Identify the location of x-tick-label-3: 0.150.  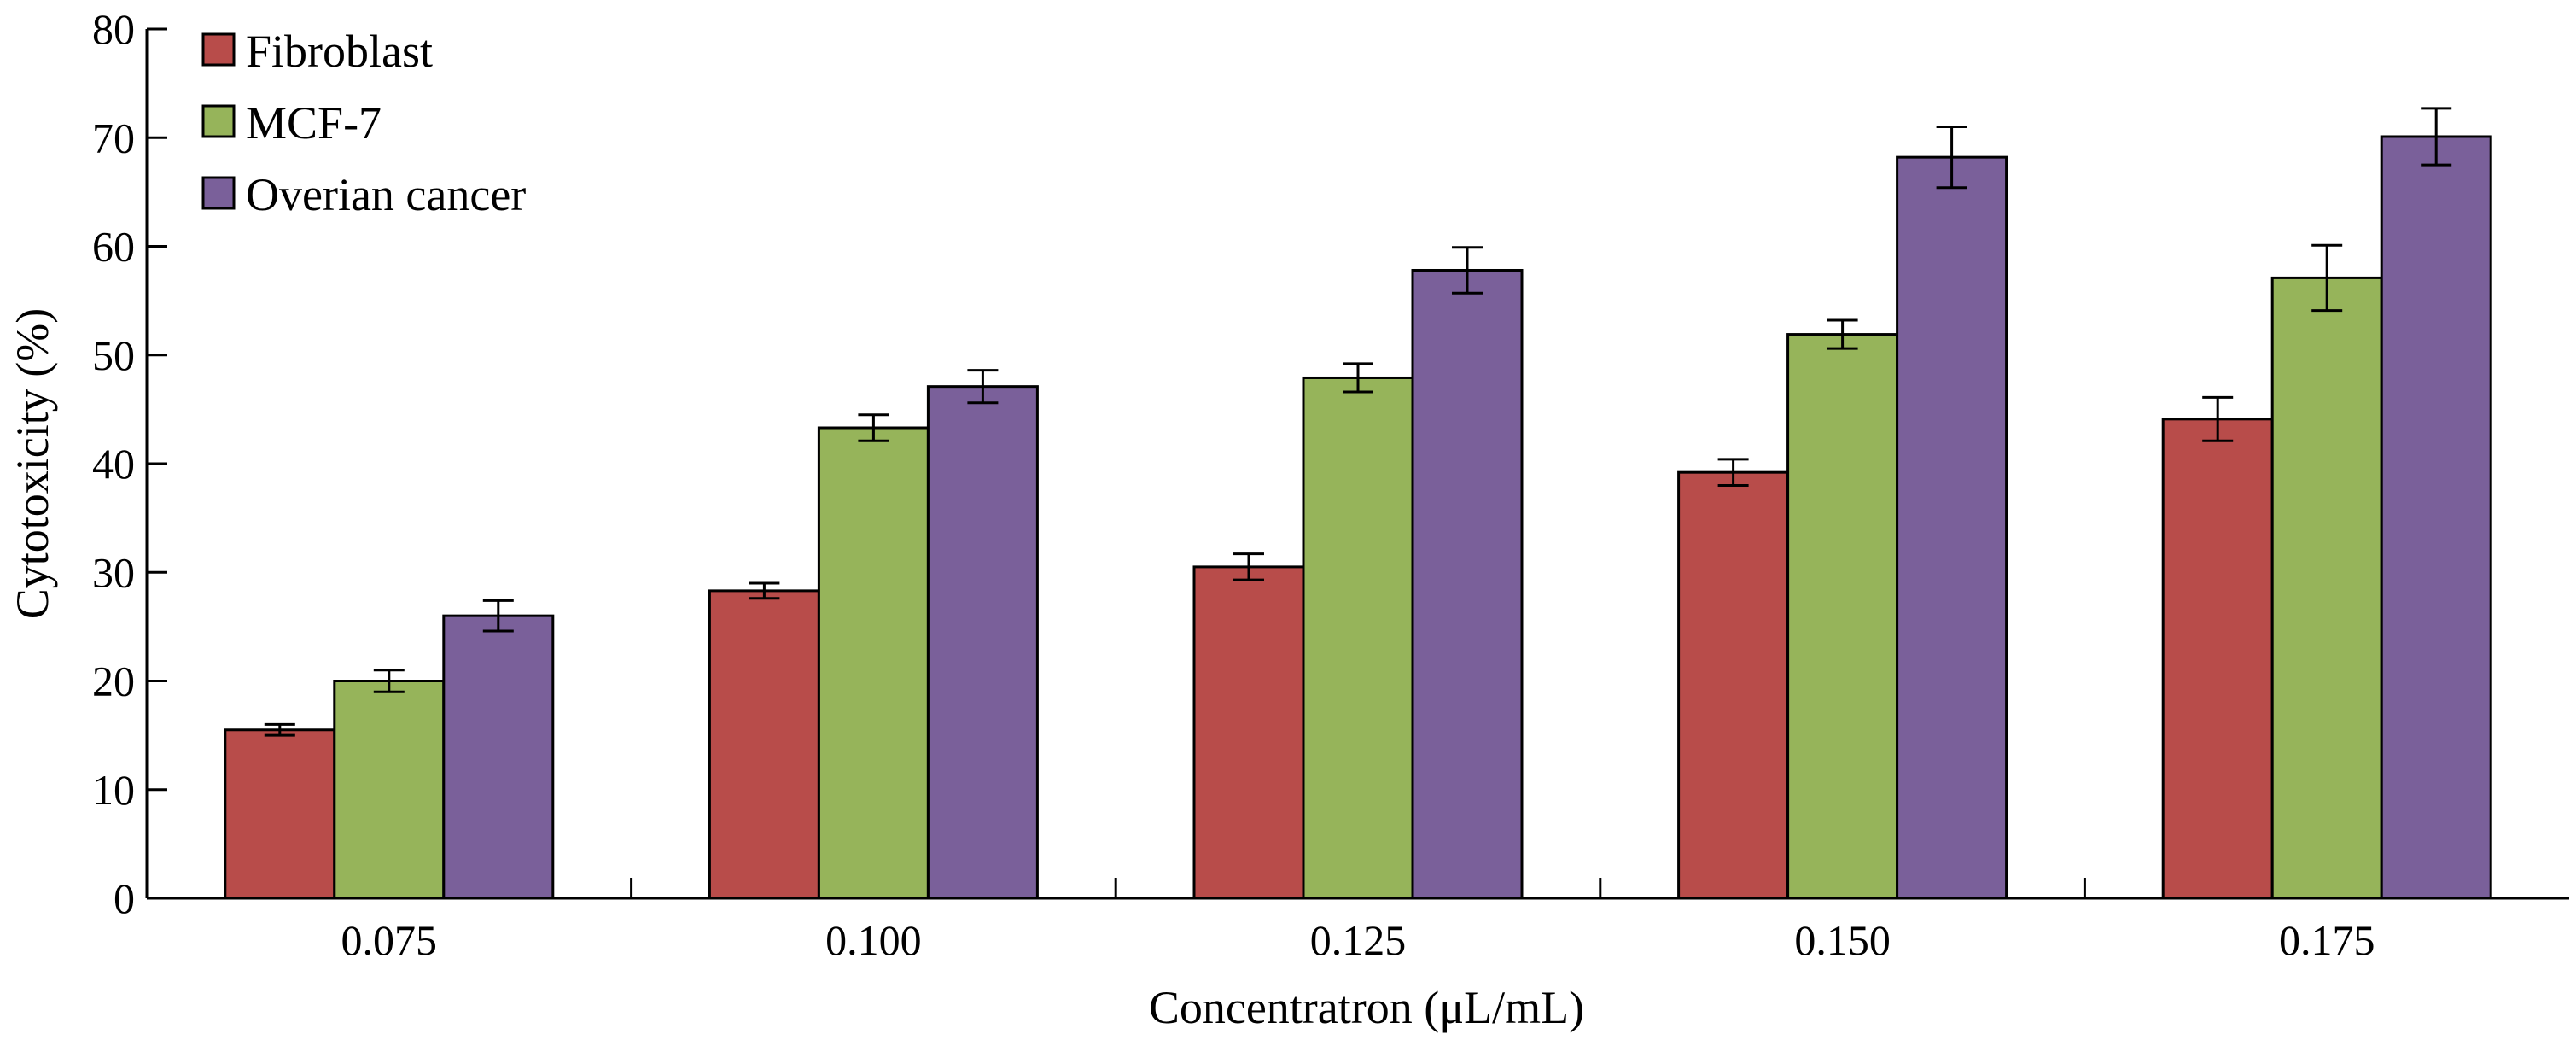
(1842, 940).